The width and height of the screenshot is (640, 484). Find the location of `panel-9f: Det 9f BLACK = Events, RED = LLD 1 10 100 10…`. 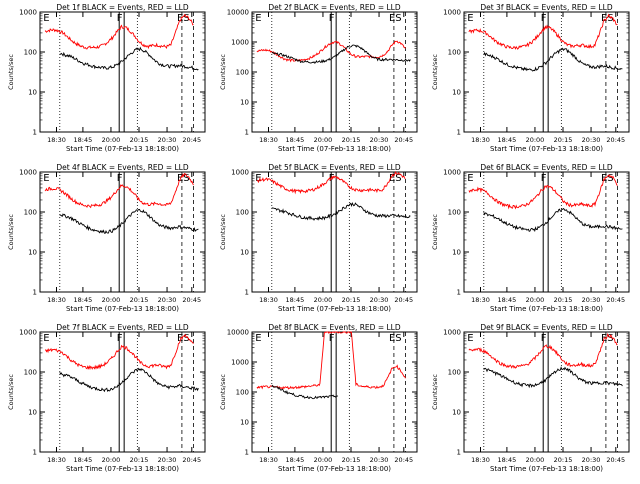

panel-9f: Det 9f BLACK = Events, RED = LLD 1 10 100 10… is located at coordinates (530, 398).